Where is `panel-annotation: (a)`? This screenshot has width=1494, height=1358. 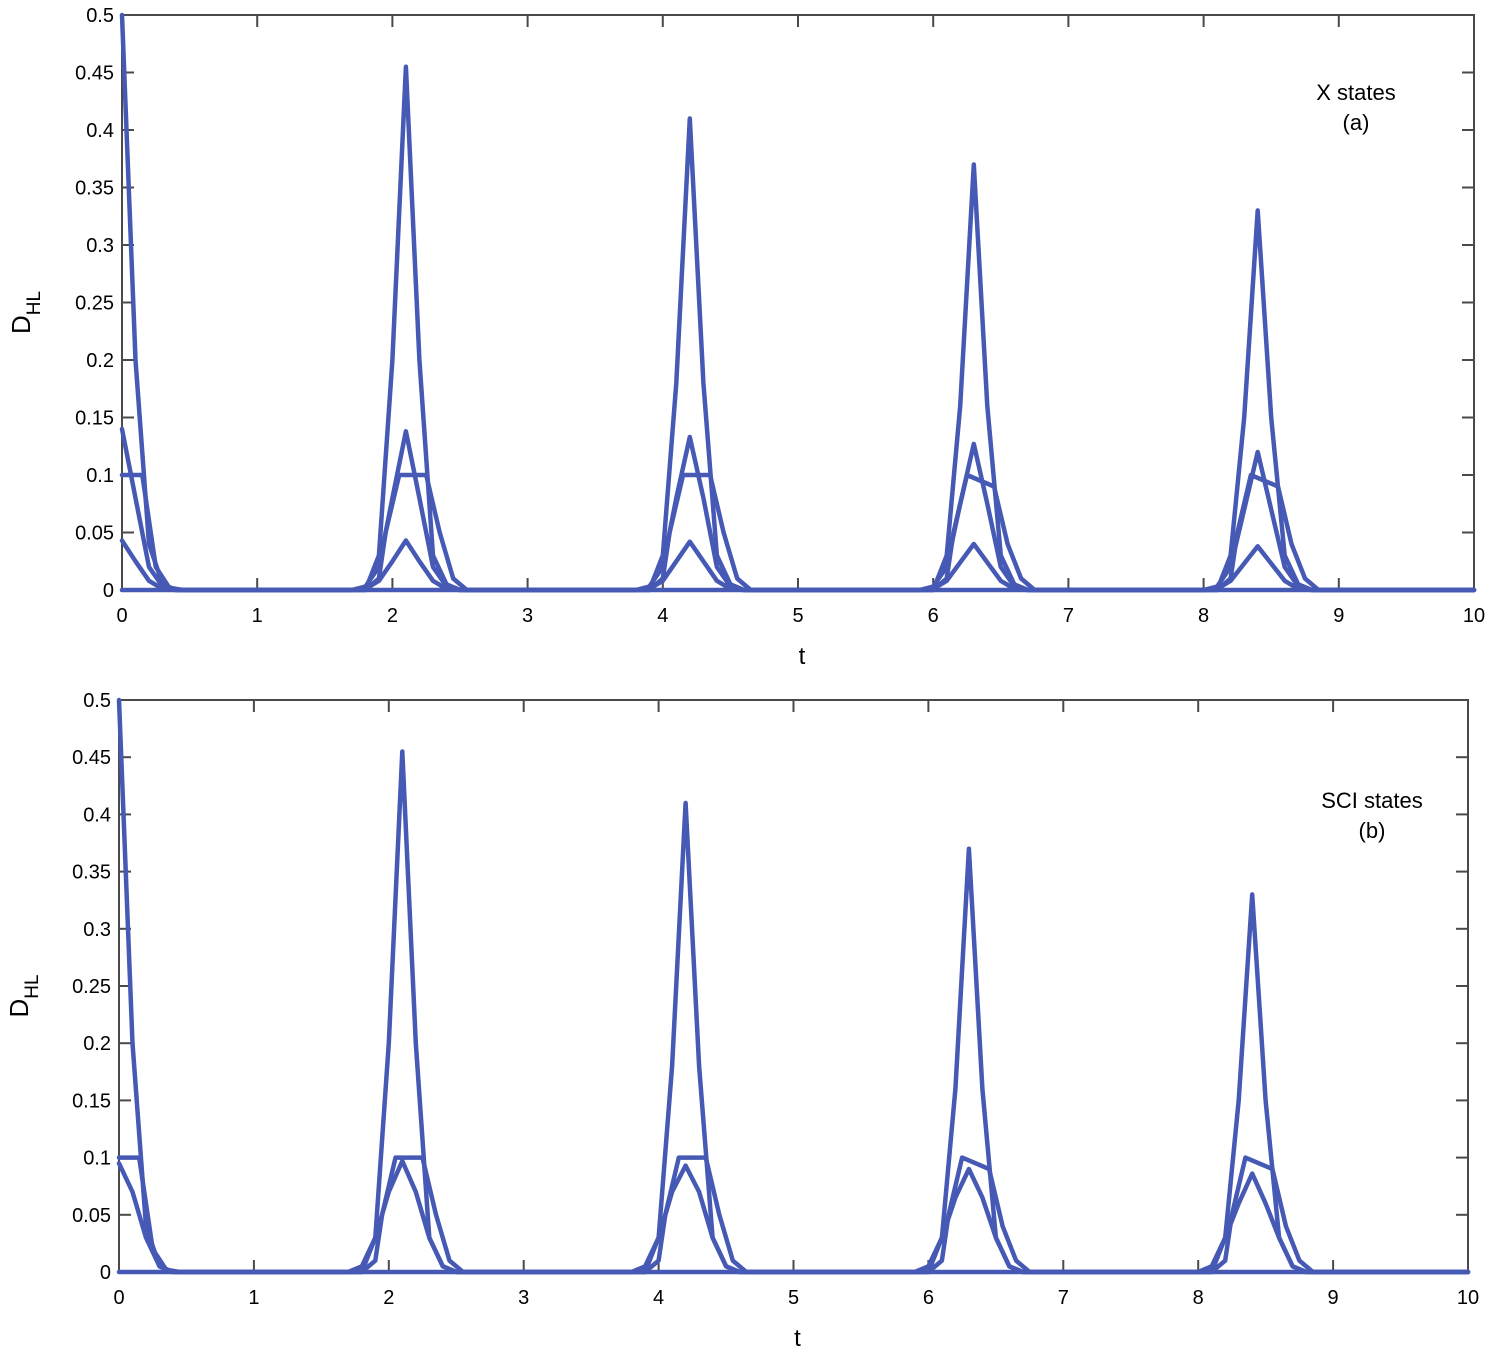 panel-annotation: (a) is located at coordinates (1356, 122).